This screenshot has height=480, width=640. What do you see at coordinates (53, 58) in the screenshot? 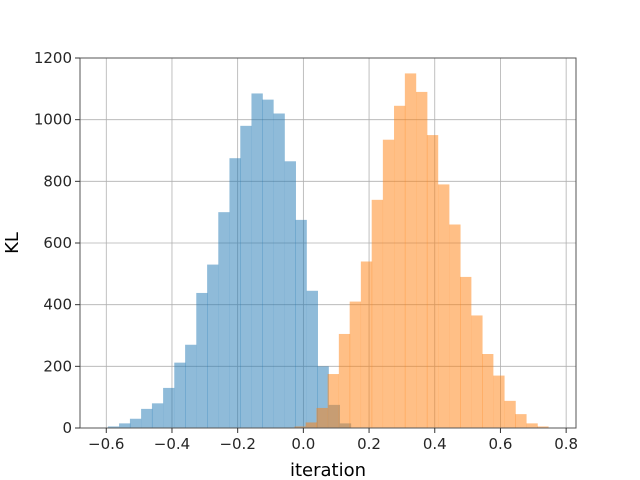
I see `y-tick-label: 1200` at bounding box center [53, 58].